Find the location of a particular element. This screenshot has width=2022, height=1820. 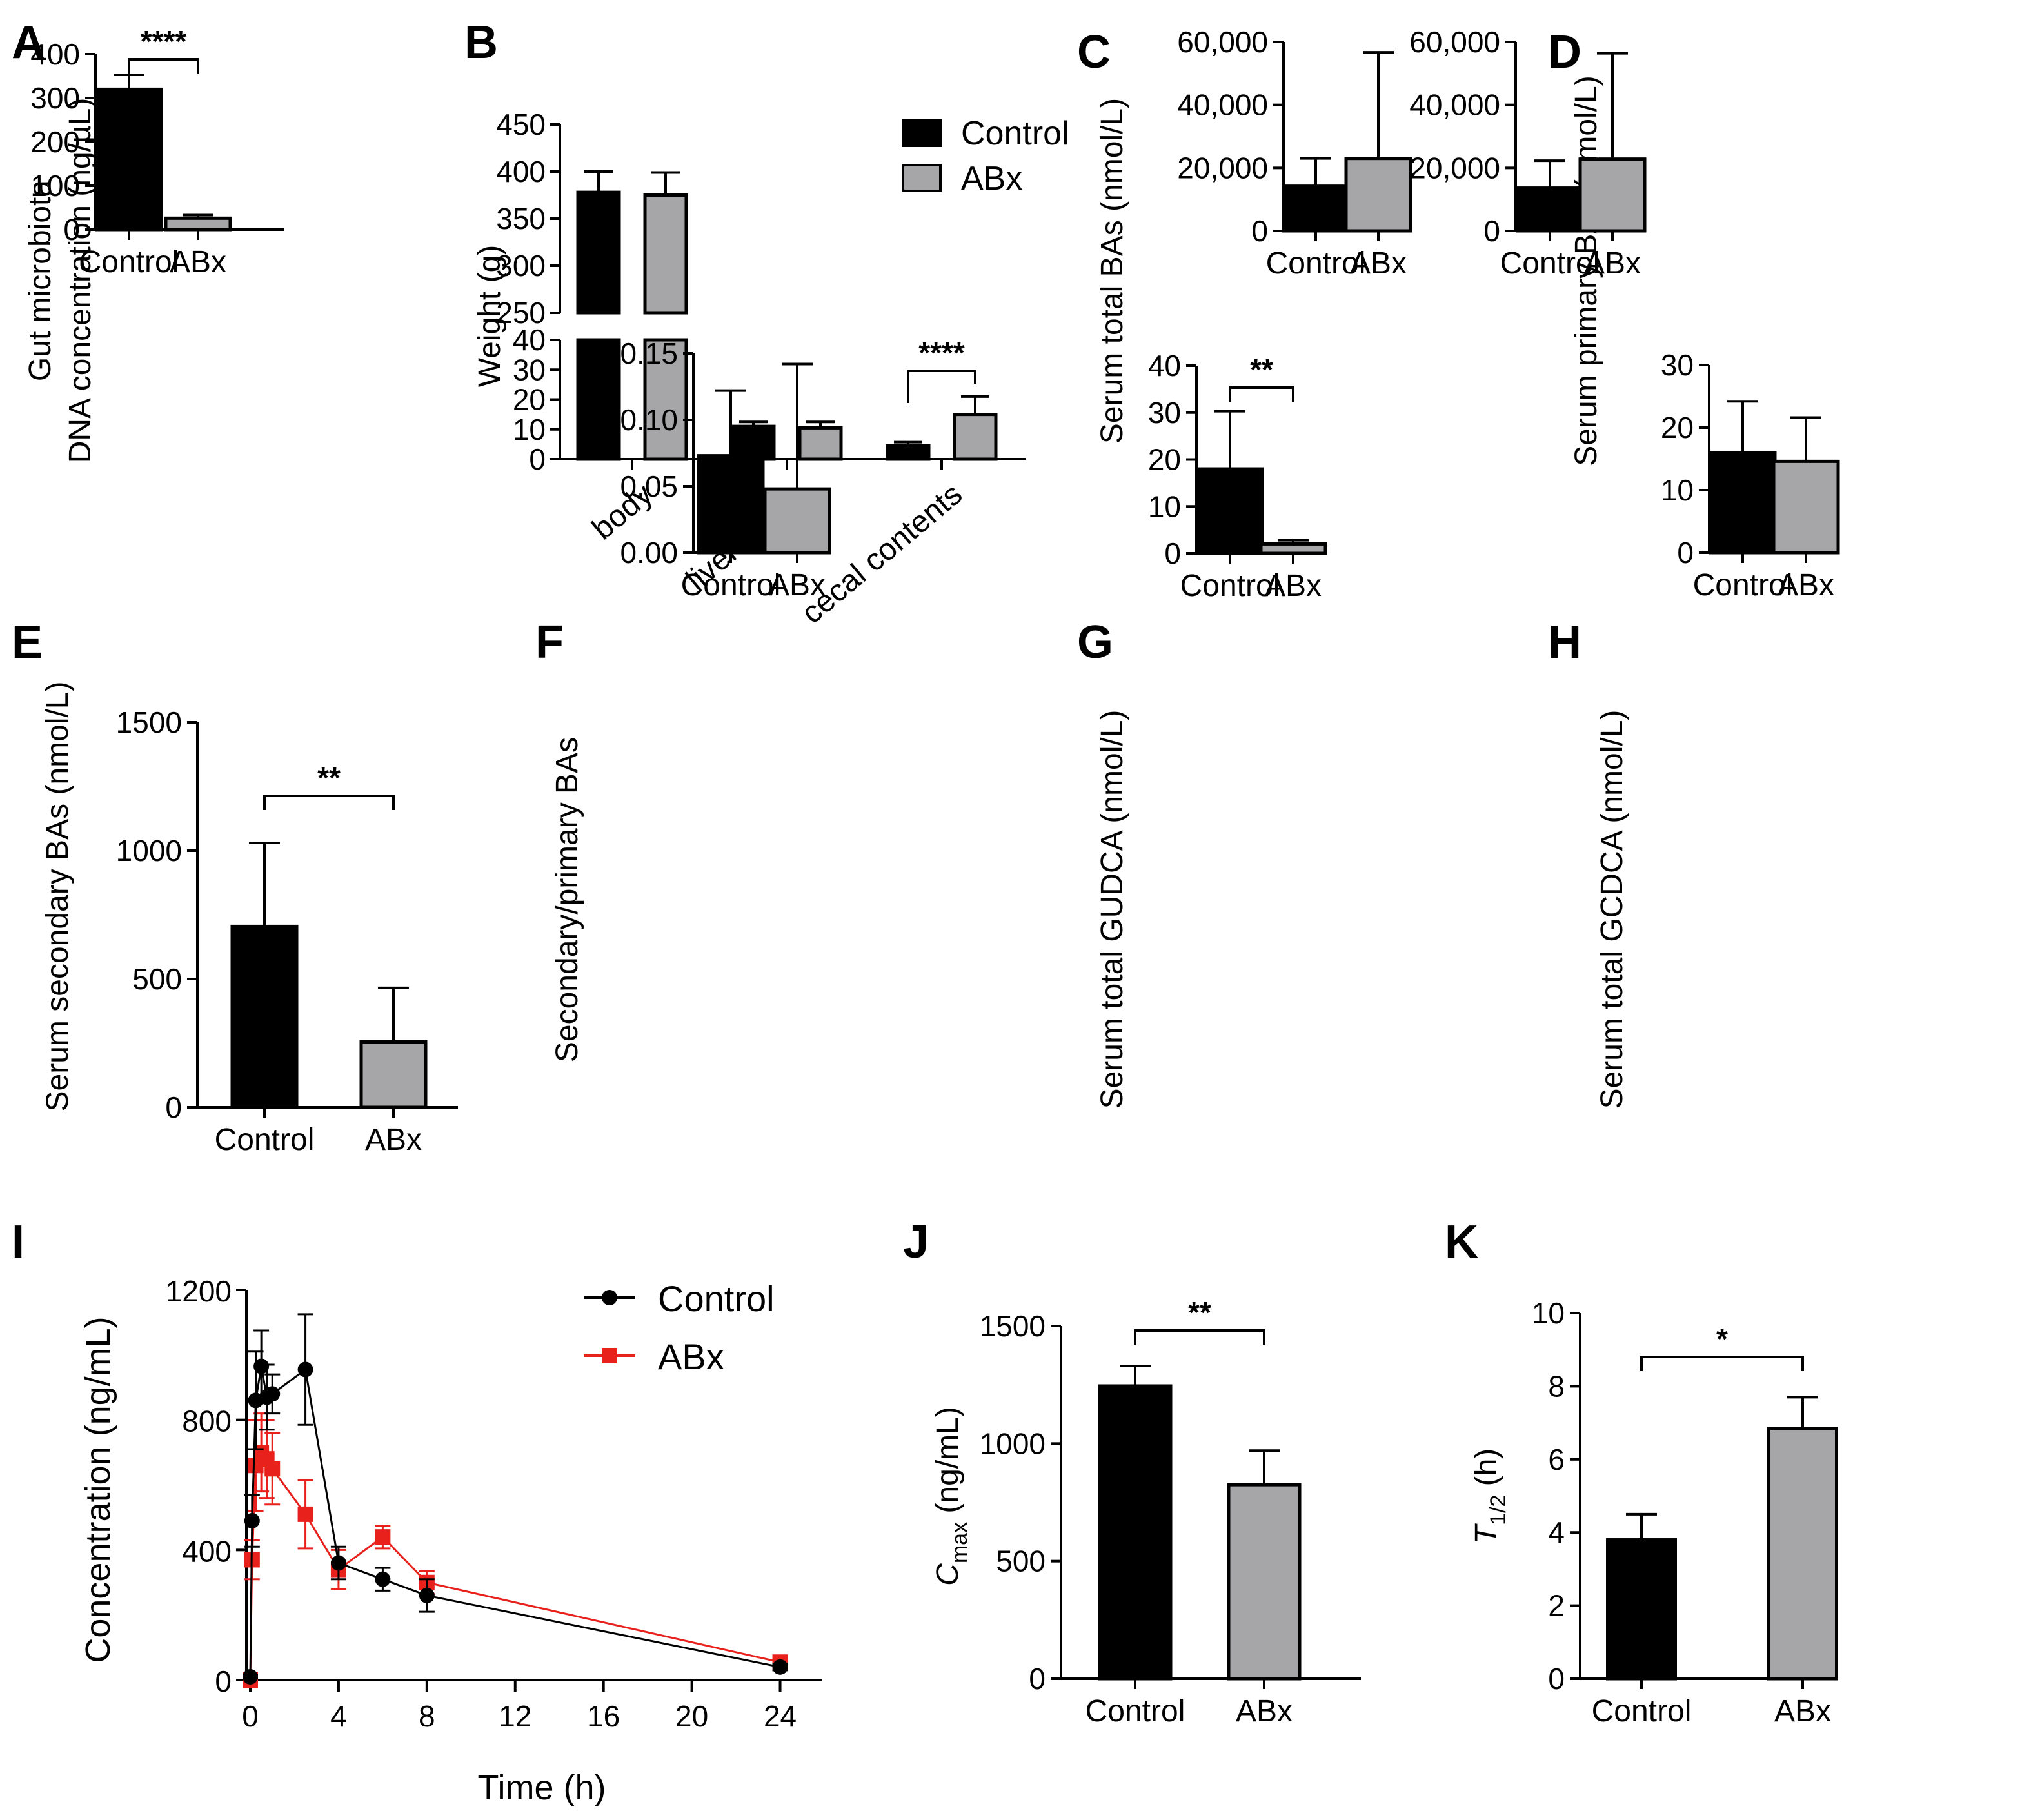

panel-h-ylabel: Serum total GCDCA (nmol/L) is located at coordinates (1612, 910).